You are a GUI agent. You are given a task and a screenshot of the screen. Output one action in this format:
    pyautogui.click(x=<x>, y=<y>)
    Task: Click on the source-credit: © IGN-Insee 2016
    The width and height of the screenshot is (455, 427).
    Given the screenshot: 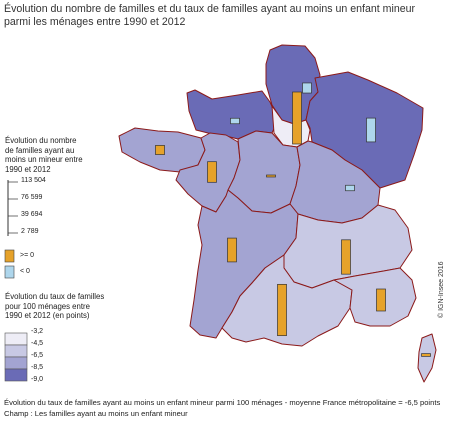 What is the action you would take?
    pyautogui.click(x=441, y=289)
    